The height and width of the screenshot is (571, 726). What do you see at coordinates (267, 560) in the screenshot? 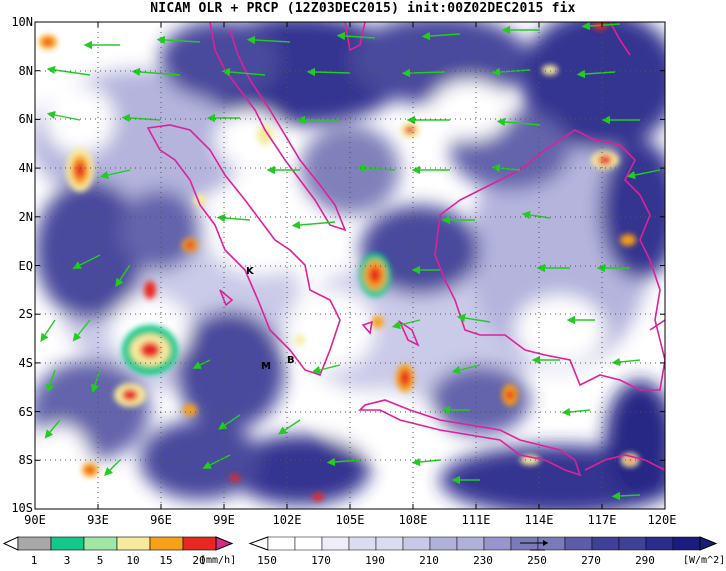
I see `olr-tick-150: 150` at bounding box center [267, 560].